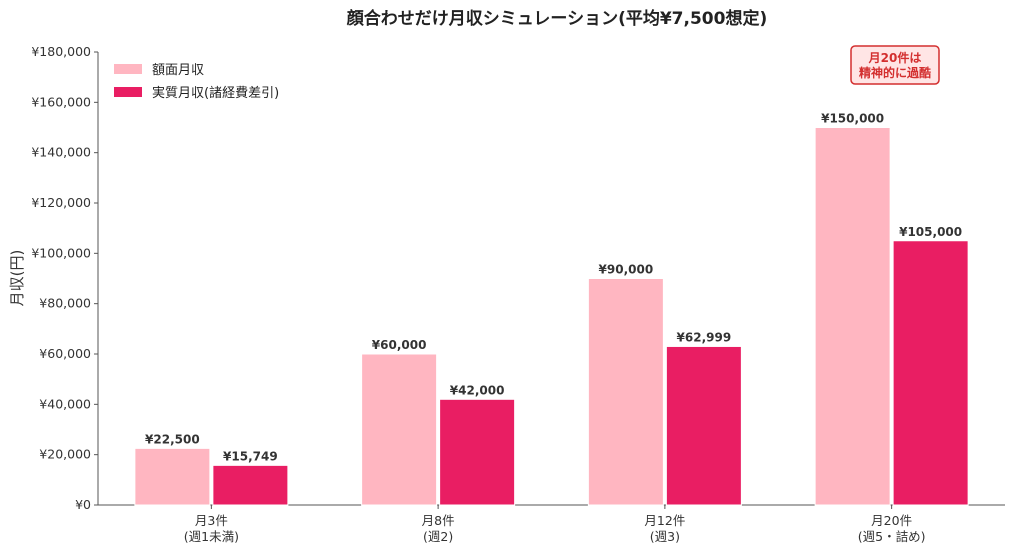 The height and width of the screenshot is (554, 1024). Describe the element at coordinates (892, 528) in the screenshot. I see `x-tick-label: 月20件(週5・詰め)` at that location.